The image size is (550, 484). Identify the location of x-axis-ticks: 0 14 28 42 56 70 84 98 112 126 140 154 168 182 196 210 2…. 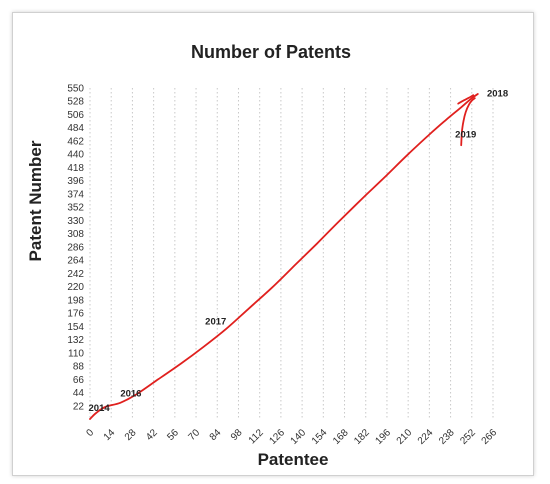
(291, 437).